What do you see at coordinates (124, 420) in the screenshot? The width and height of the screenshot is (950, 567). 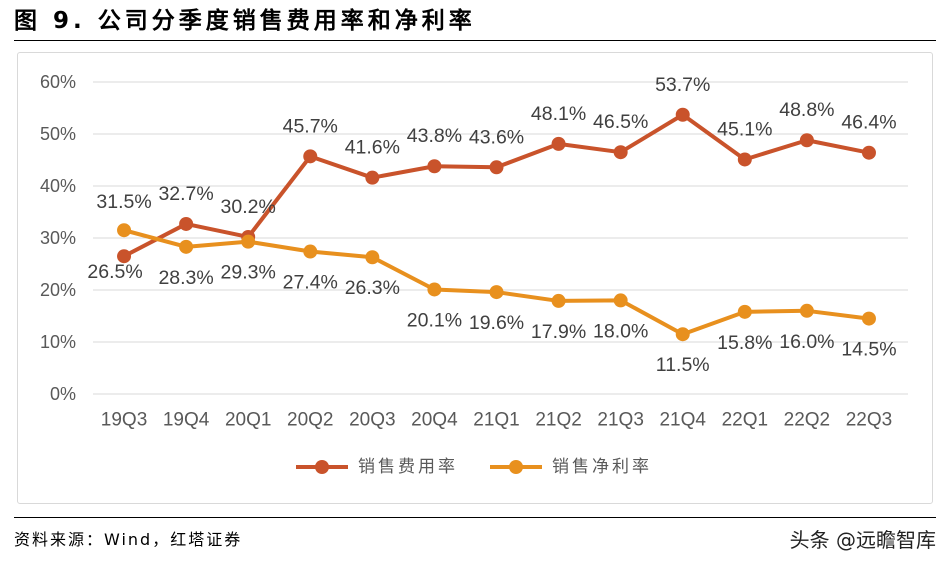 I see `x-tick-label: 19Q3` at bounding box center [124, 420].